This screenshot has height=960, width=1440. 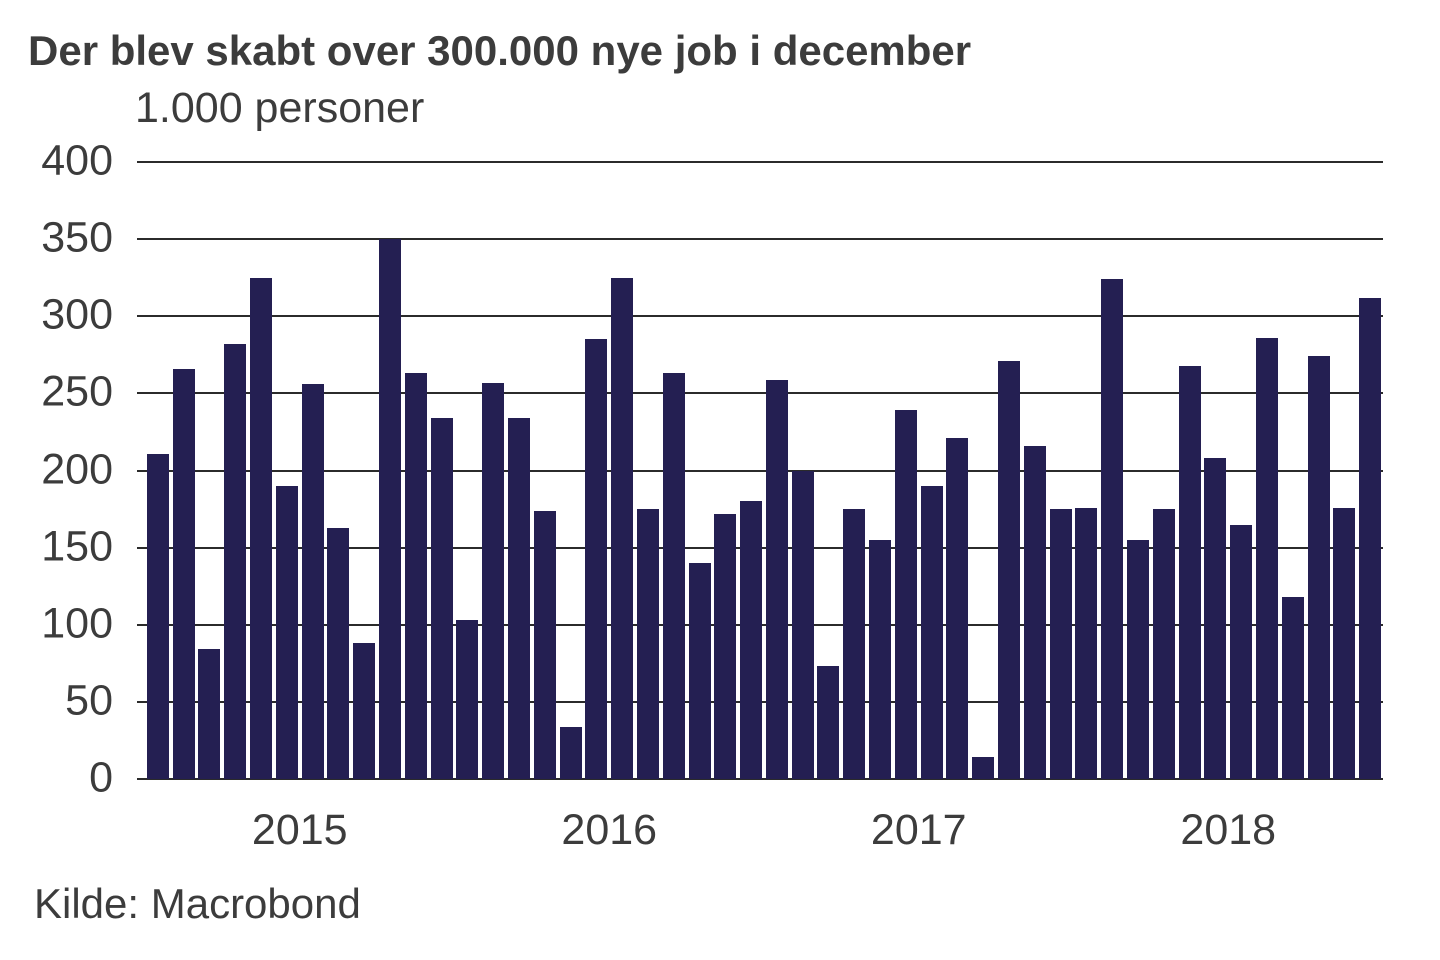 I want to click on y-axis-labels: 0 50 100 150 200 250 300 350 400, so click(x=56, y=469).